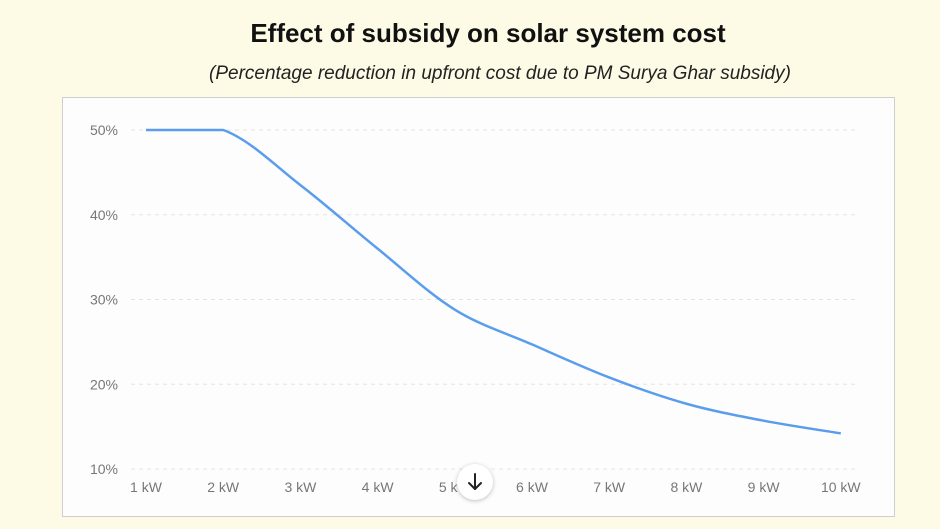 The width and height of the screenshot is (940, 529). I want to click on x-tick-label: 3 kW, so click(300, 487).